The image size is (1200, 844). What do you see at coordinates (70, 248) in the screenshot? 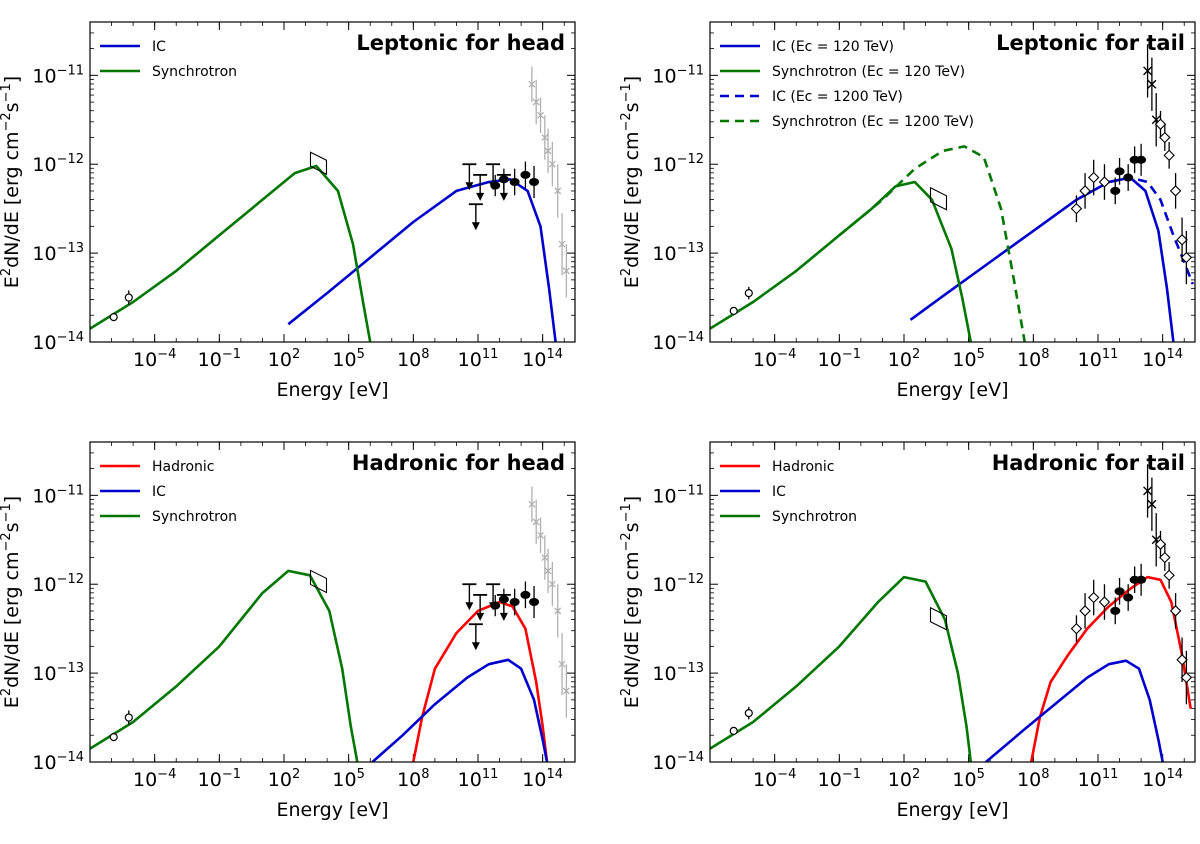
I see `y-tick-exponent: −13` at bounding box center [70, 248].